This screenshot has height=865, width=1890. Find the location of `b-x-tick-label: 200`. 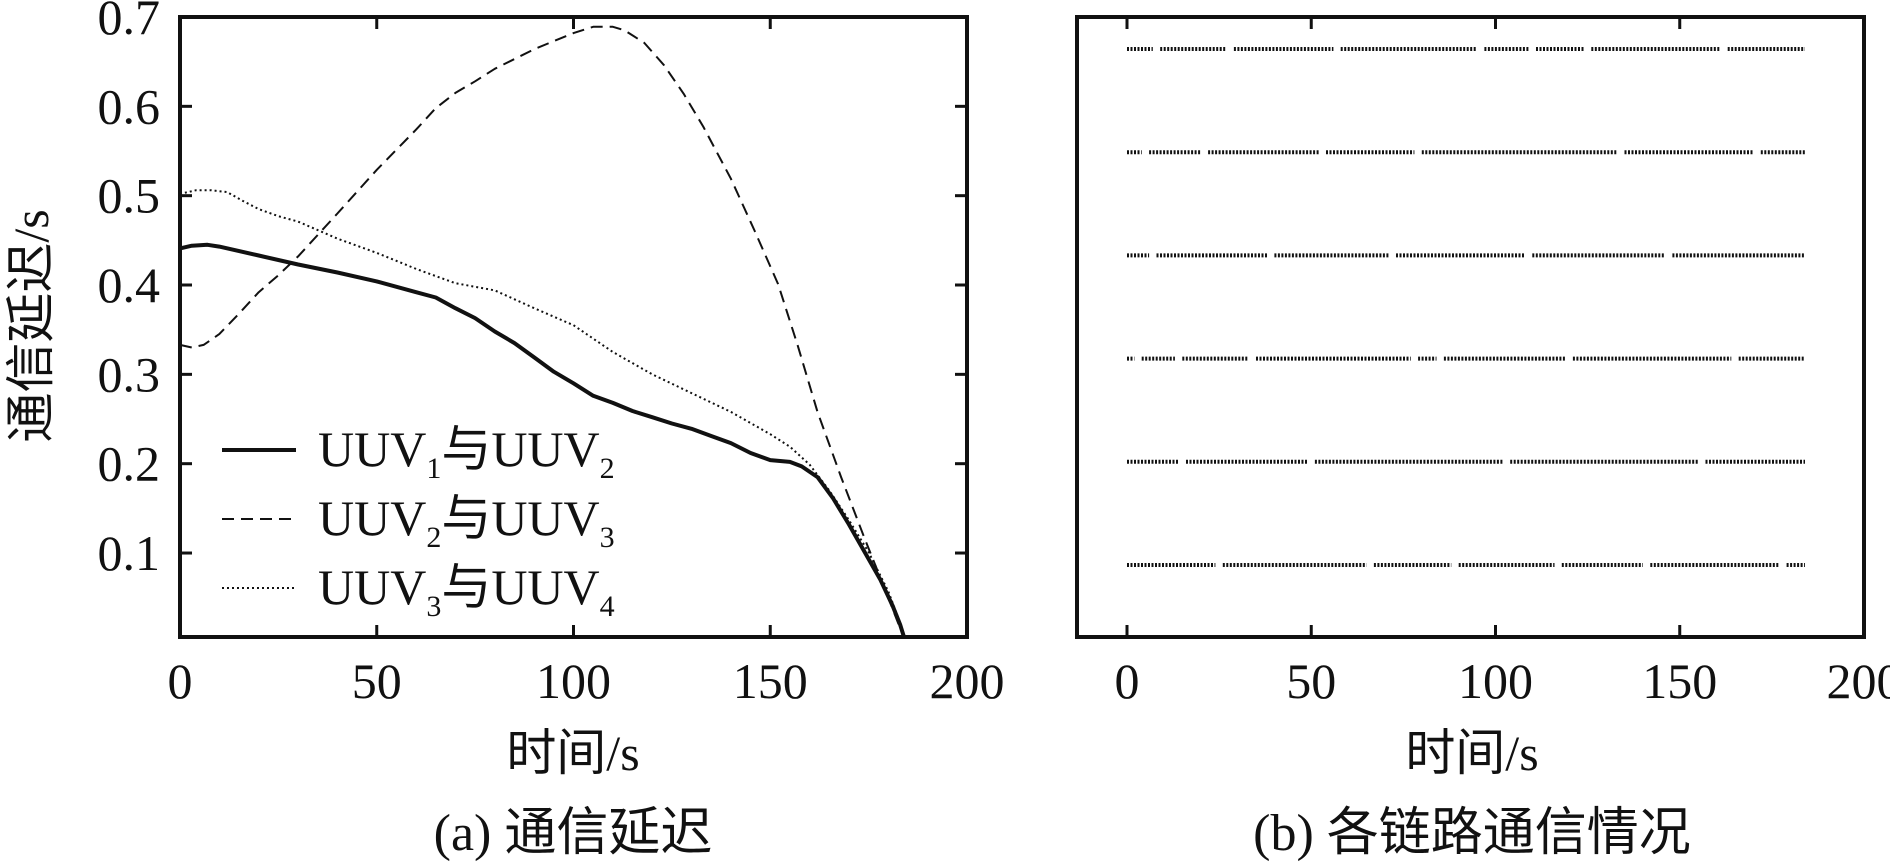

b-x-tick-label: 200 is located at coordinates (1858, 681).